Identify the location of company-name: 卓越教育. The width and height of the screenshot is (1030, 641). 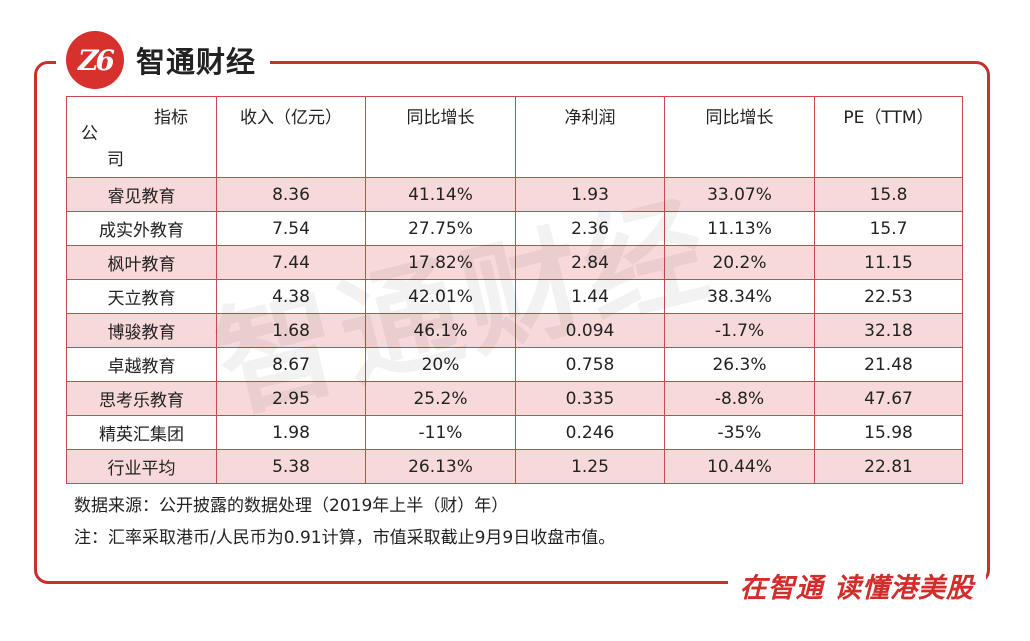
(141, 364).